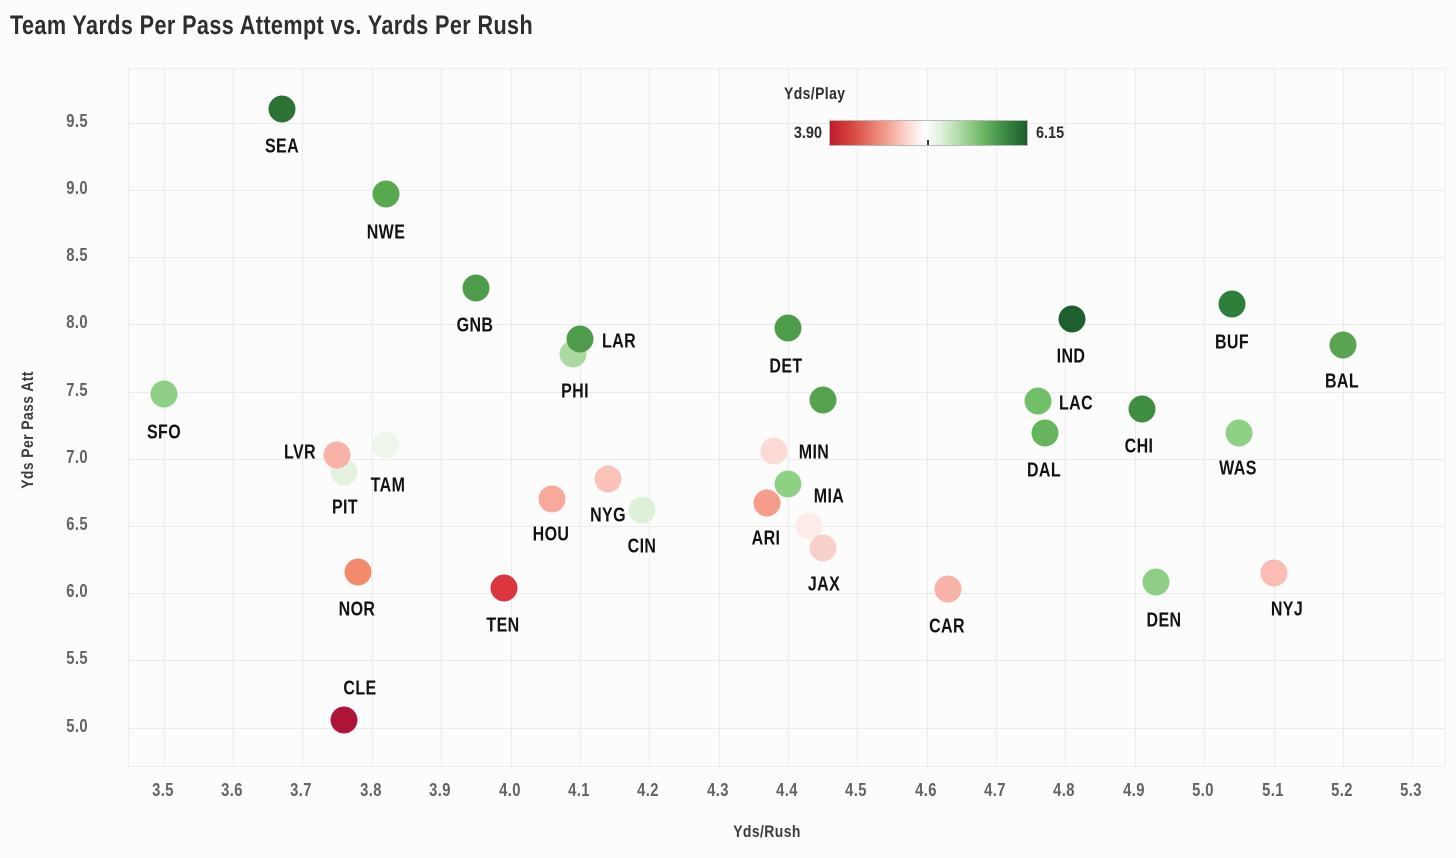  What do you see at coordinates (1286, 609) in the screenshot?
I see `point-label-nyj: NYJ` at bounding box center [1286, 609].